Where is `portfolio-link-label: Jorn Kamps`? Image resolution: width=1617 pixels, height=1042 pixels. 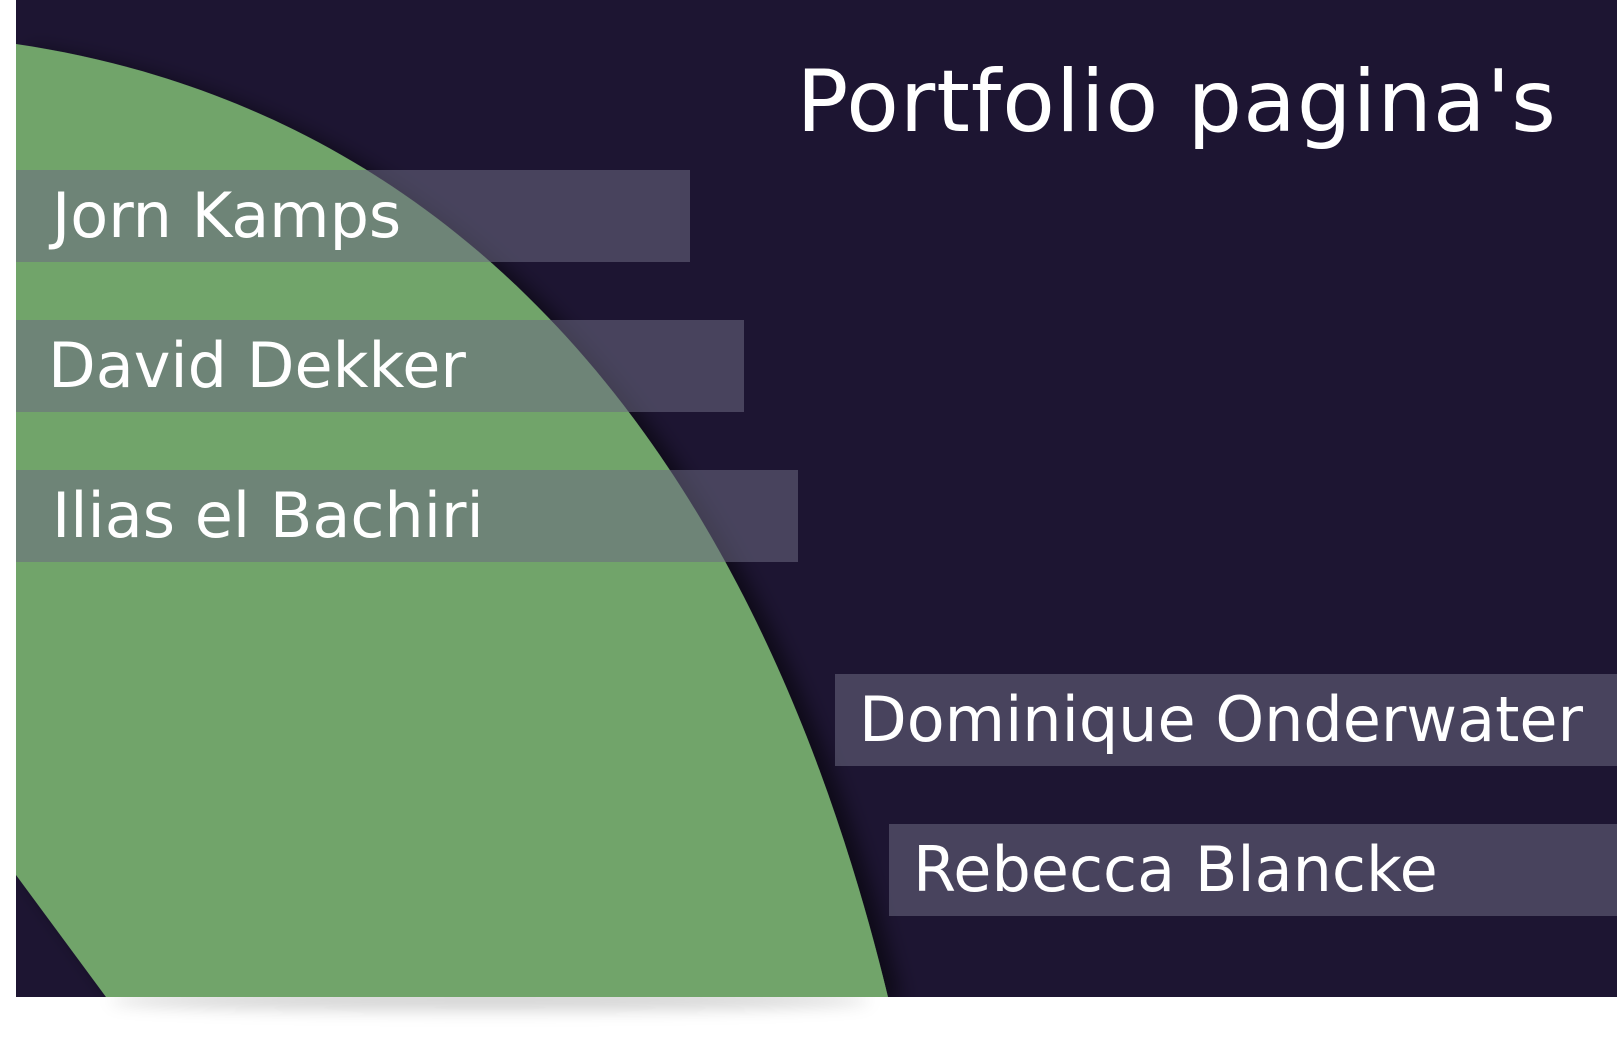 portfolio-link-label: Jorn Kamps is located at coordinates (227, 215).